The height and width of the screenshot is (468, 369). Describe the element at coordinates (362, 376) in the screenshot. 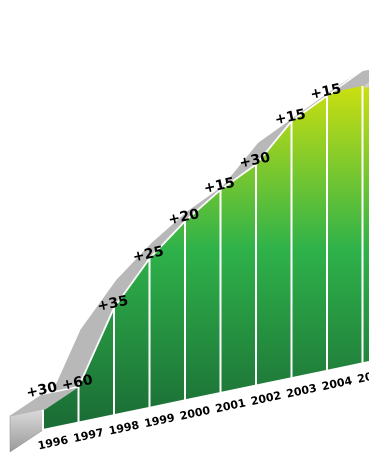

I see `year-label-2005: 2005` at that location.